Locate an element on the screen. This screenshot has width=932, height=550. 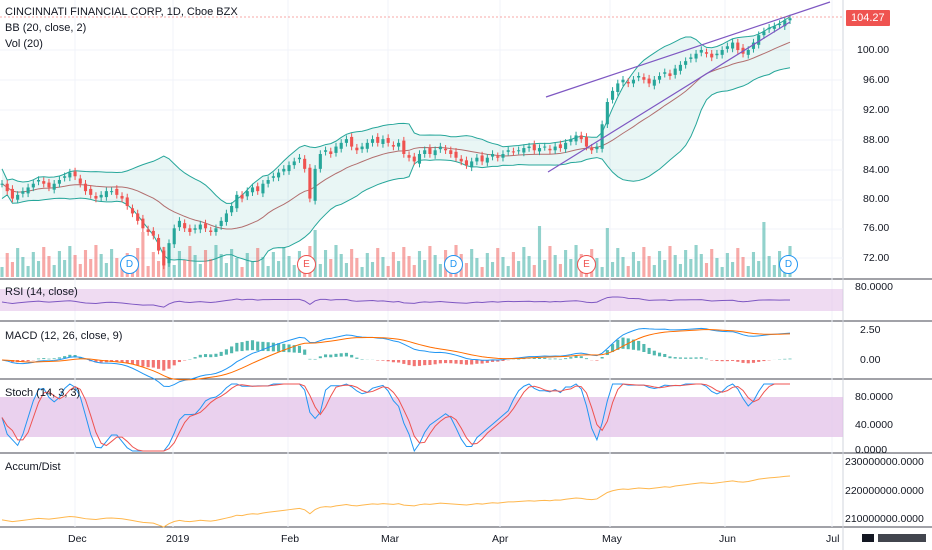
ad-axis-label: 230000000.0000 is located at coordinates (884, 462).